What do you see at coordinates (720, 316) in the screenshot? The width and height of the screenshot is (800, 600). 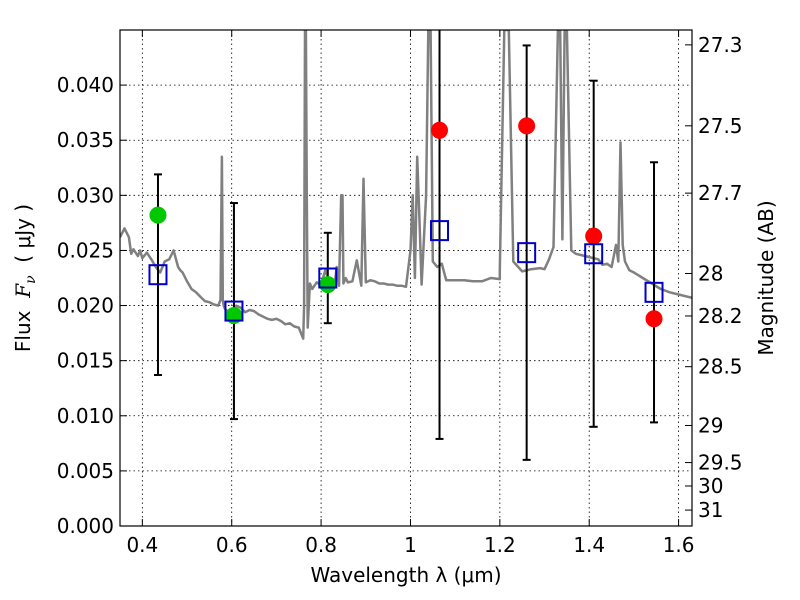 I see `y2-tick-label: 28.2` at bounding box center [720, 316].